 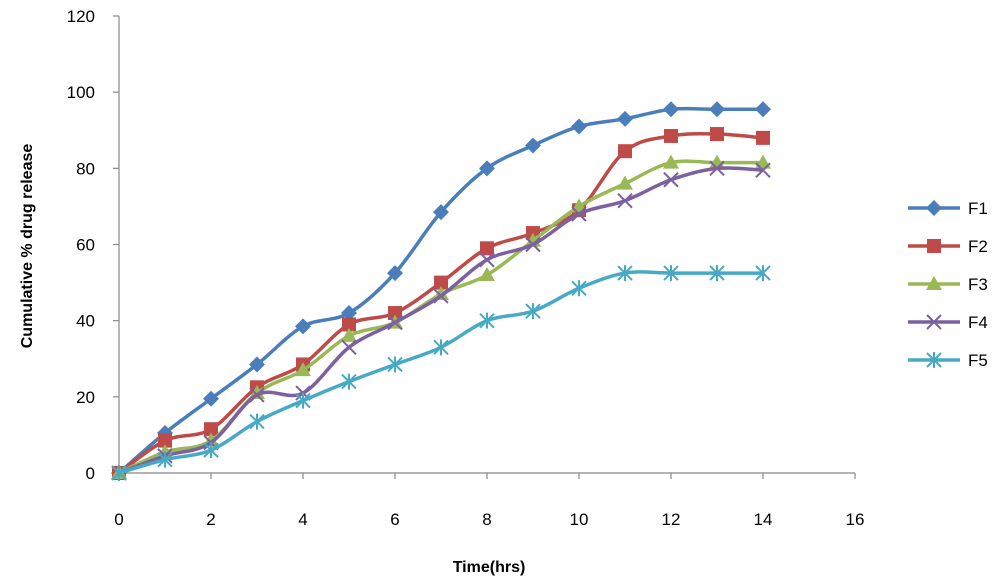 I want to click on y-tick-label: 120, so click(x=81, y=16).